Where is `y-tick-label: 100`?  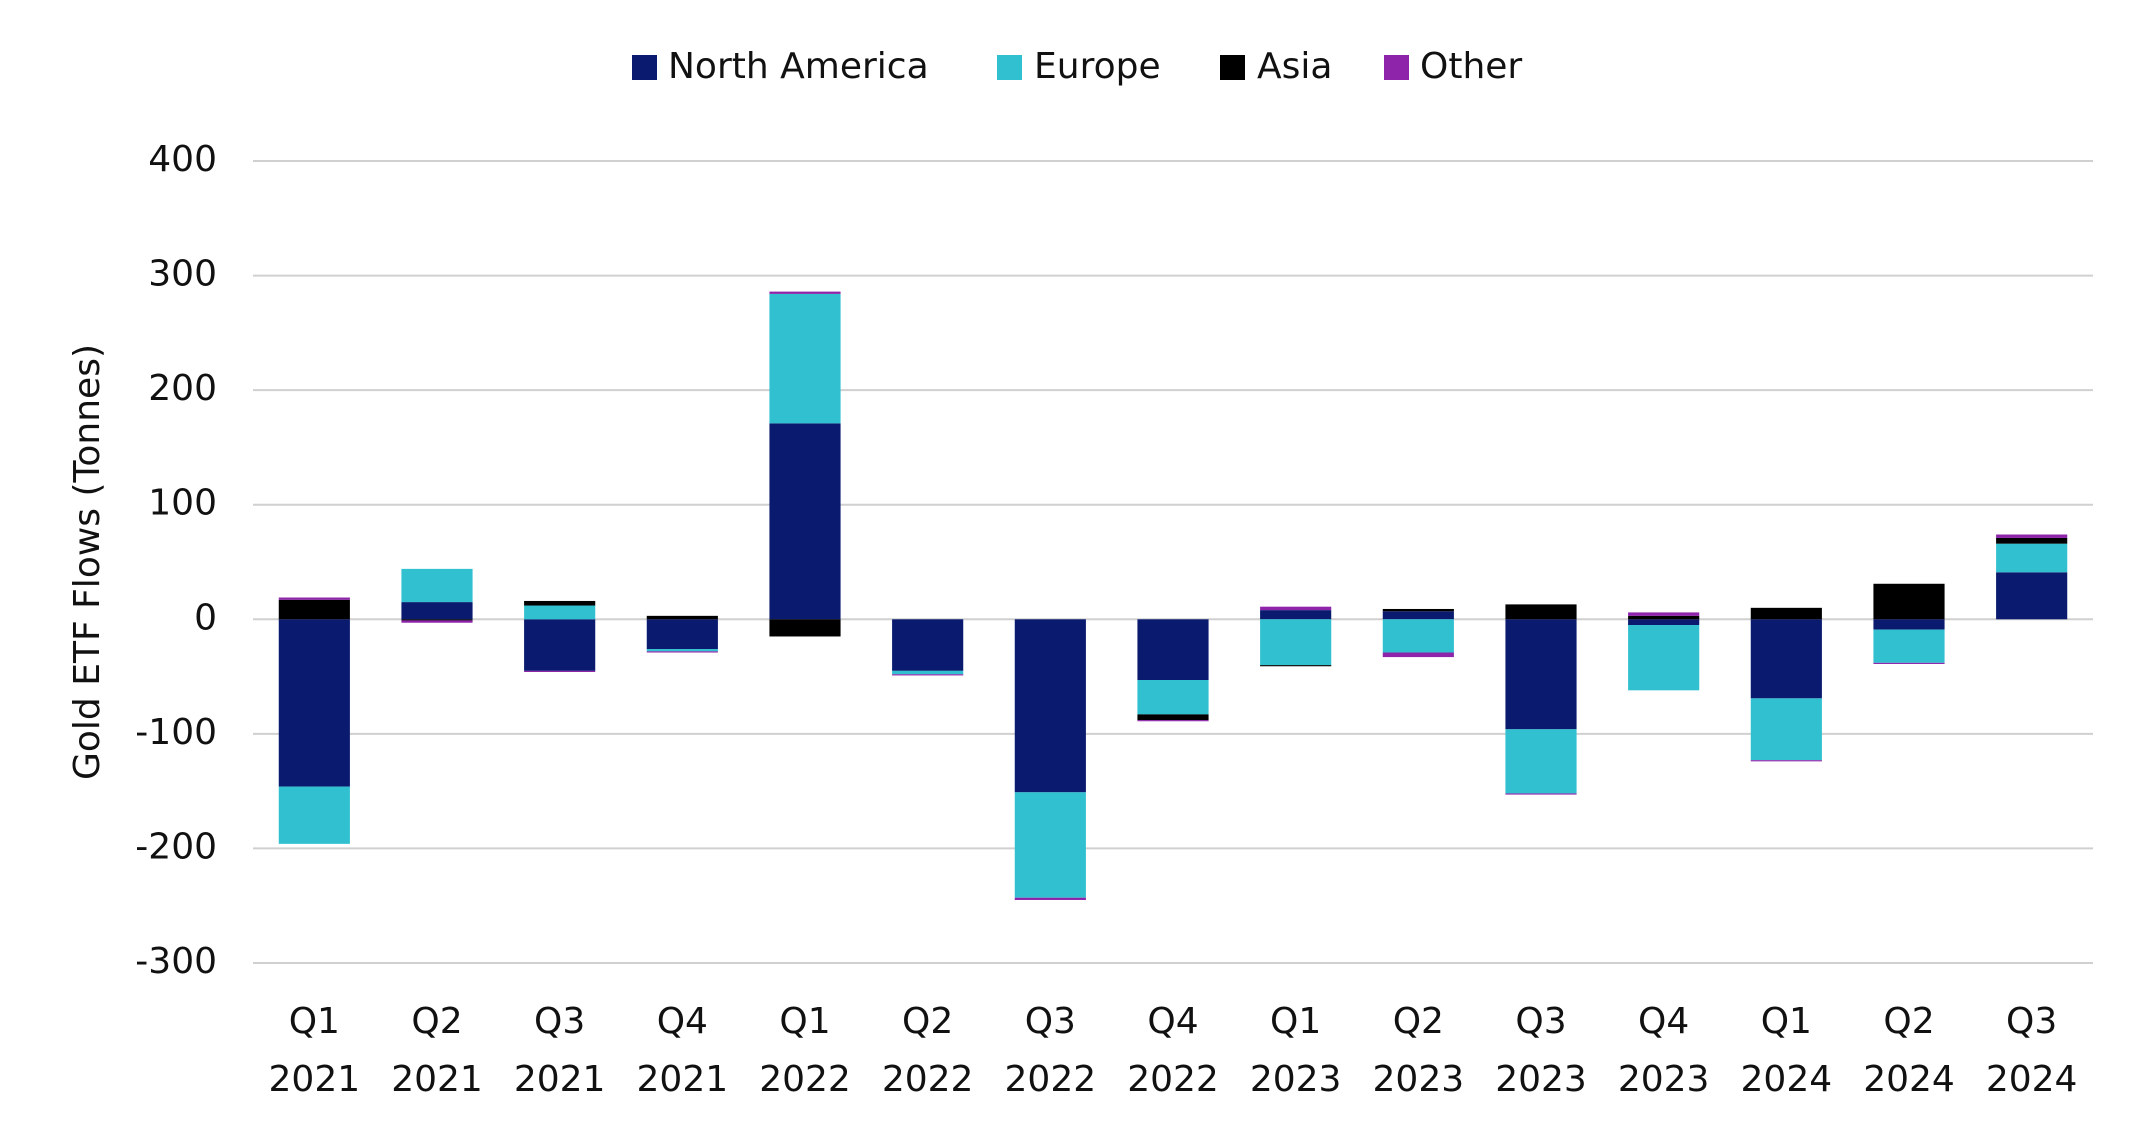
y-tick-label: 100 is located at coordinates (182, 503).